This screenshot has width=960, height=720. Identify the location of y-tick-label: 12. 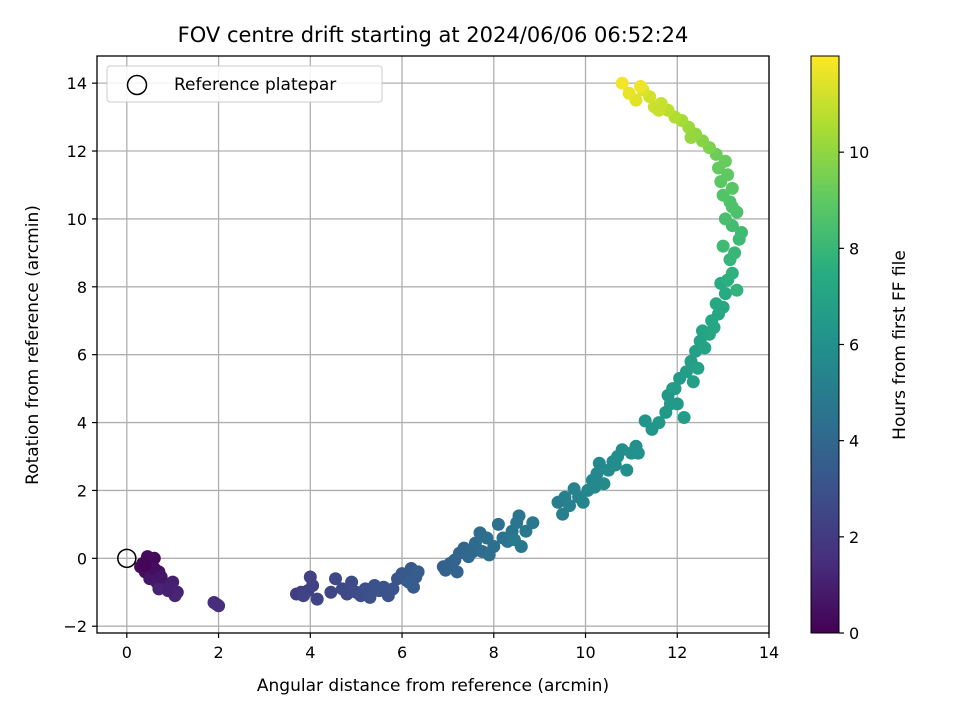
(77, 151).